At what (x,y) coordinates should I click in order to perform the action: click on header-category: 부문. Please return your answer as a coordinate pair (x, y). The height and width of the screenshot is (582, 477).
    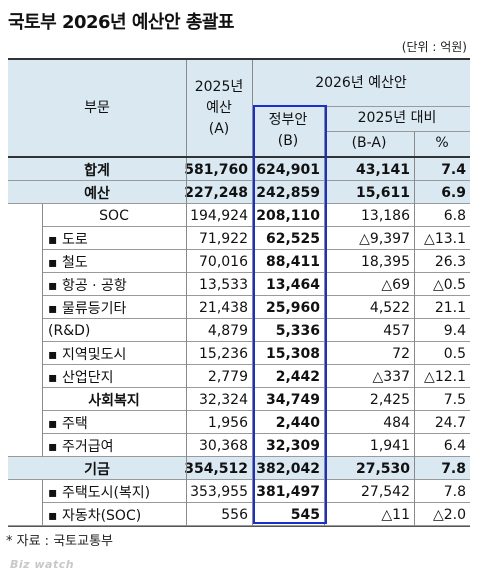
    Looking at the image, I should click on (97, 108).